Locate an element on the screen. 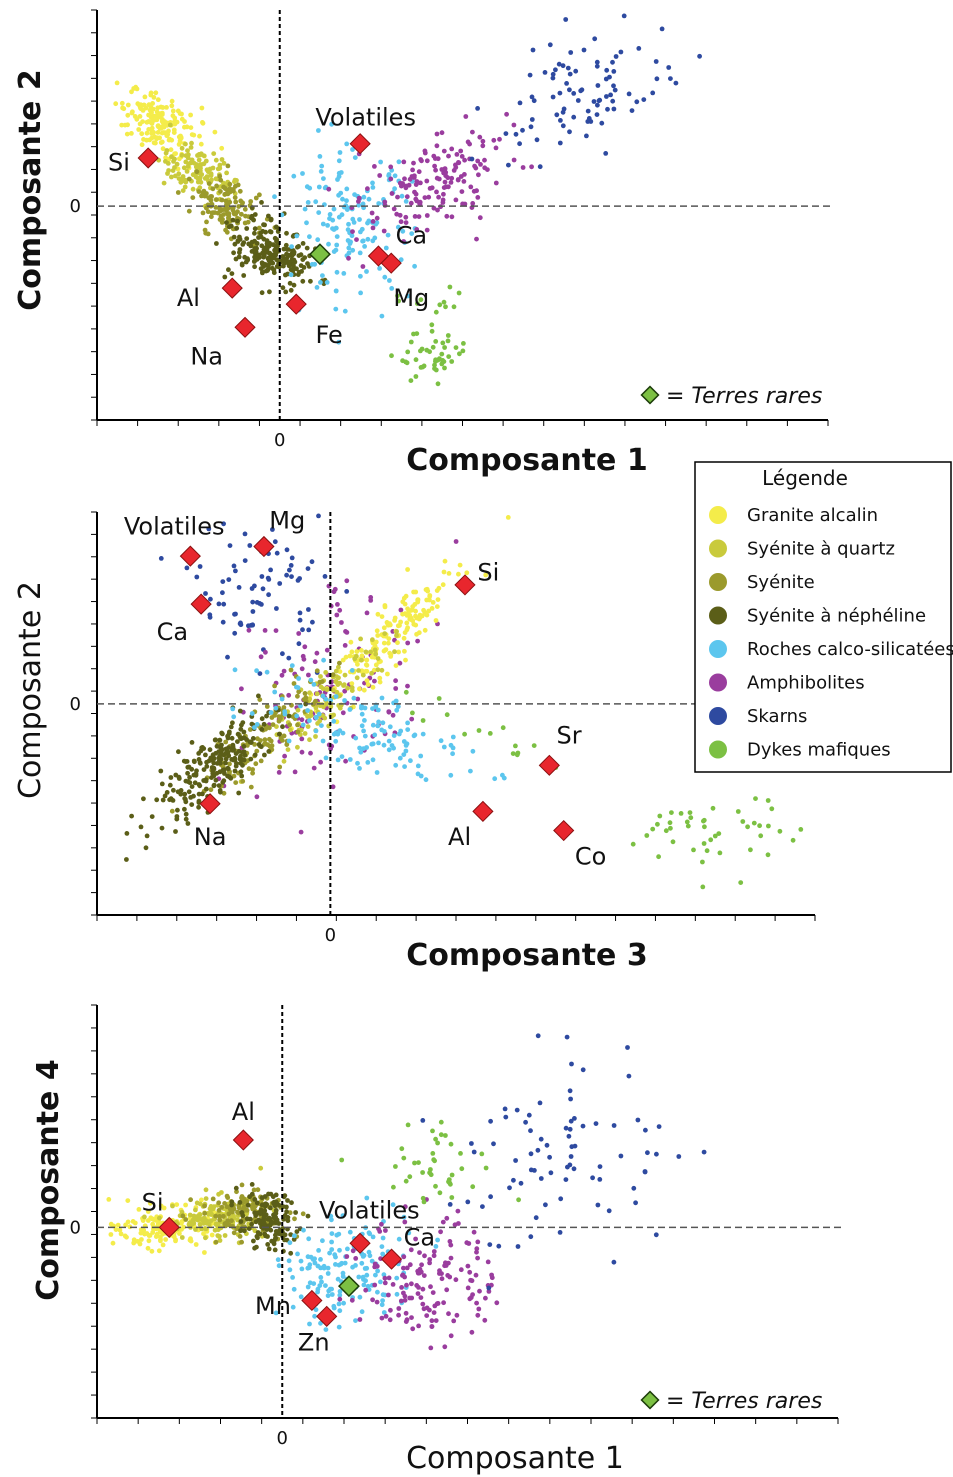 This screenshot has height=1477, width=953. element-marker-al is located at coordinates (483, 811).